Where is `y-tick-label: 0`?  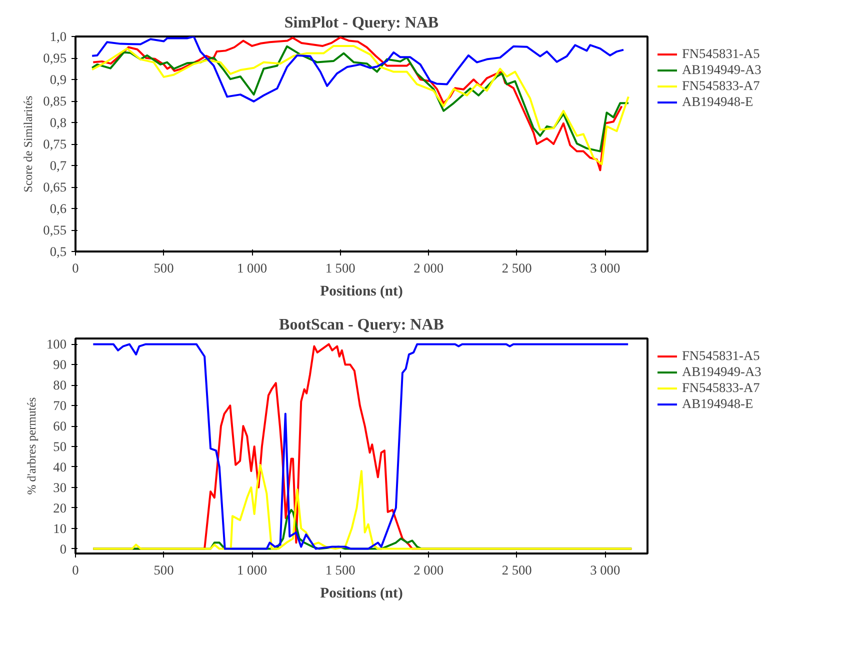 y-tick-label: 0 is located at coordinates (63, 548).